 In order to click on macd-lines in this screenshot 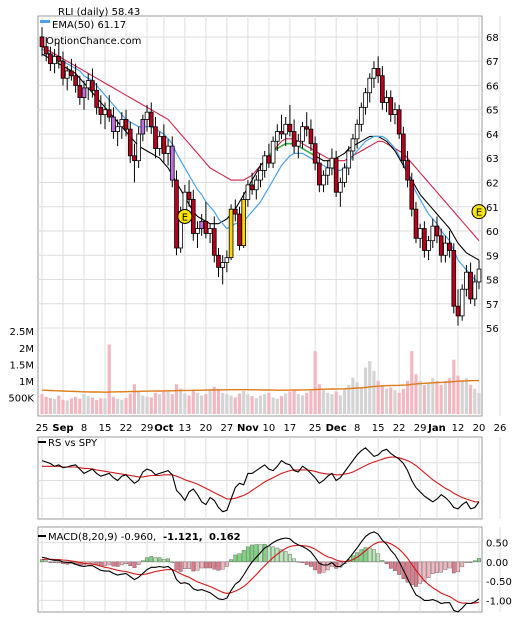, I will do `click(260, 572)`.